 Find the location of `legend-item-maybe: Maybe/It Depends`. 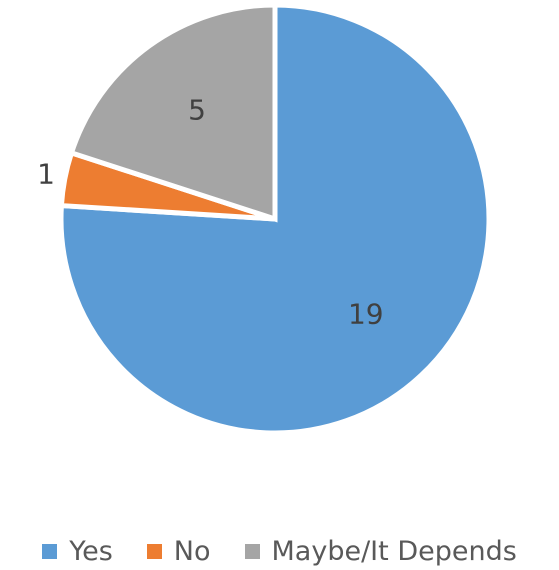

legend-item-maybe: Maybe/It Depends is located at coordinates (380, 551).